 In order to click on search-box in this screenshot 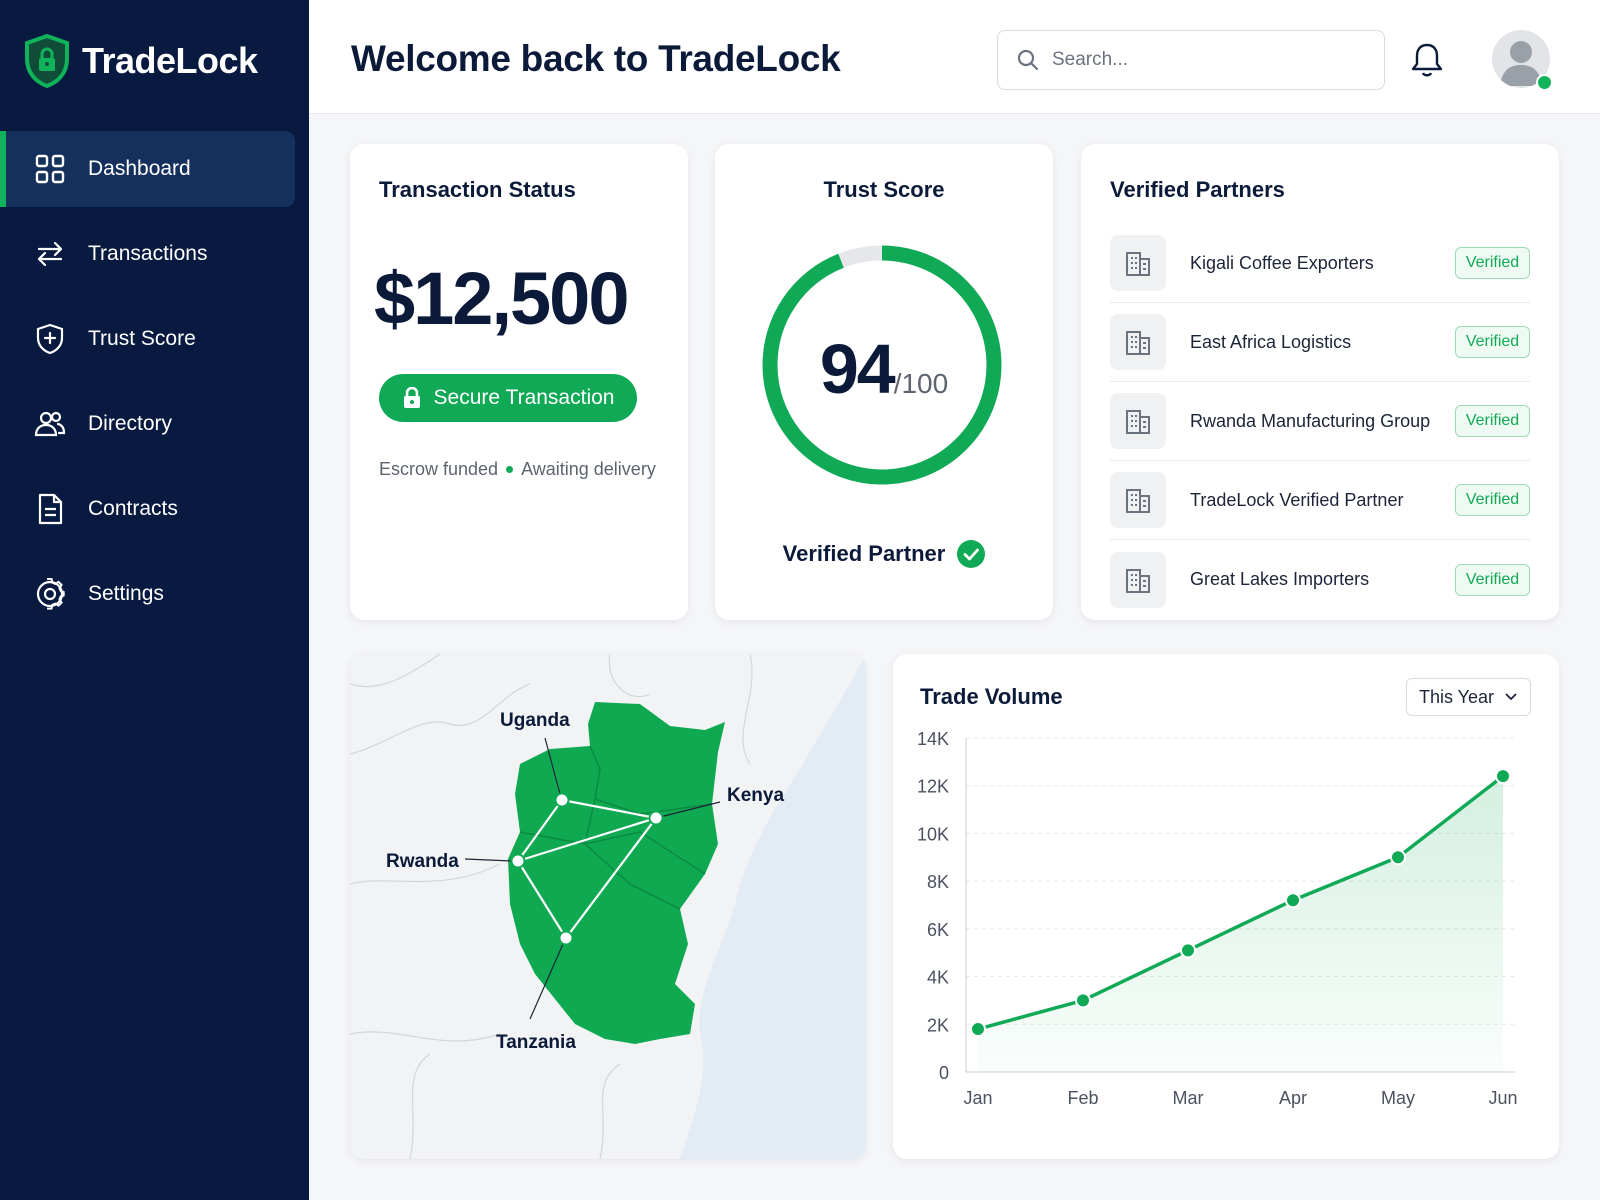, I will do `click(1191, 60)`.